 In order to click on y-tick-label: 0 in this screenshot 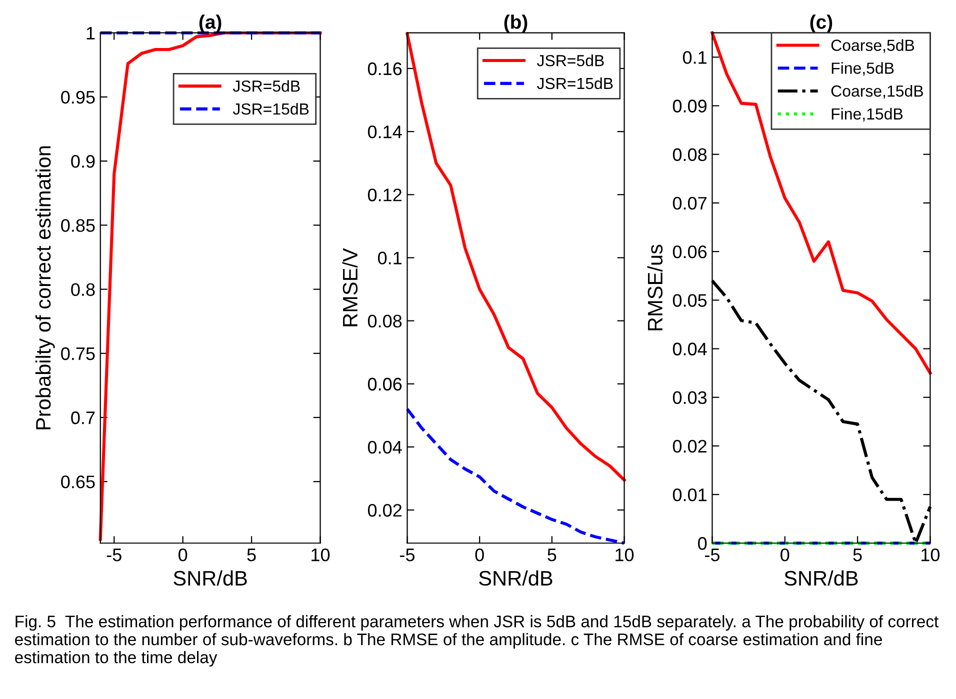, I will do `click(702, 543)`.